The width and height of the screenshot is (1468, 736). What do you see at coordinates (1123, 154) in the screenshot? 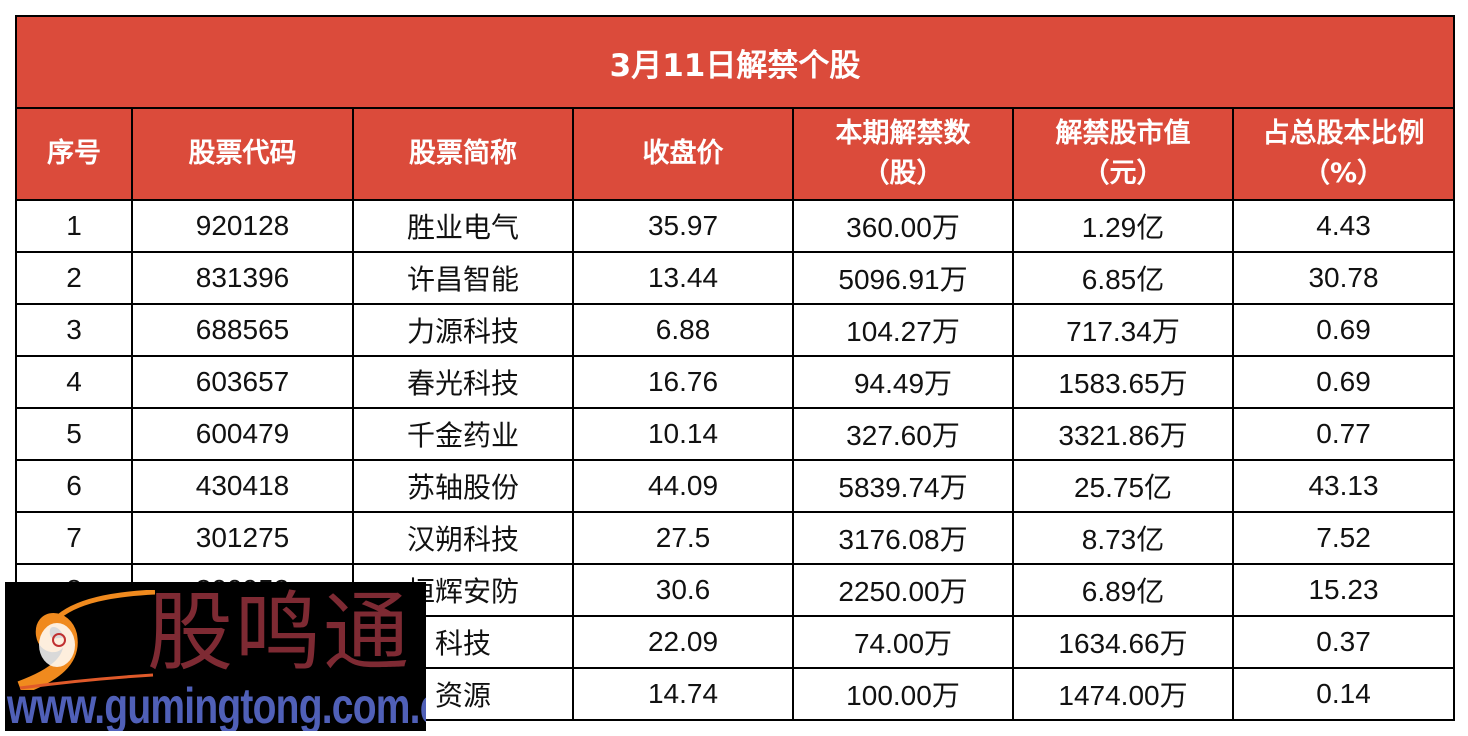
I see `col-header-value: 解禁股市值 （元）` at bounding box center [1123, 154].